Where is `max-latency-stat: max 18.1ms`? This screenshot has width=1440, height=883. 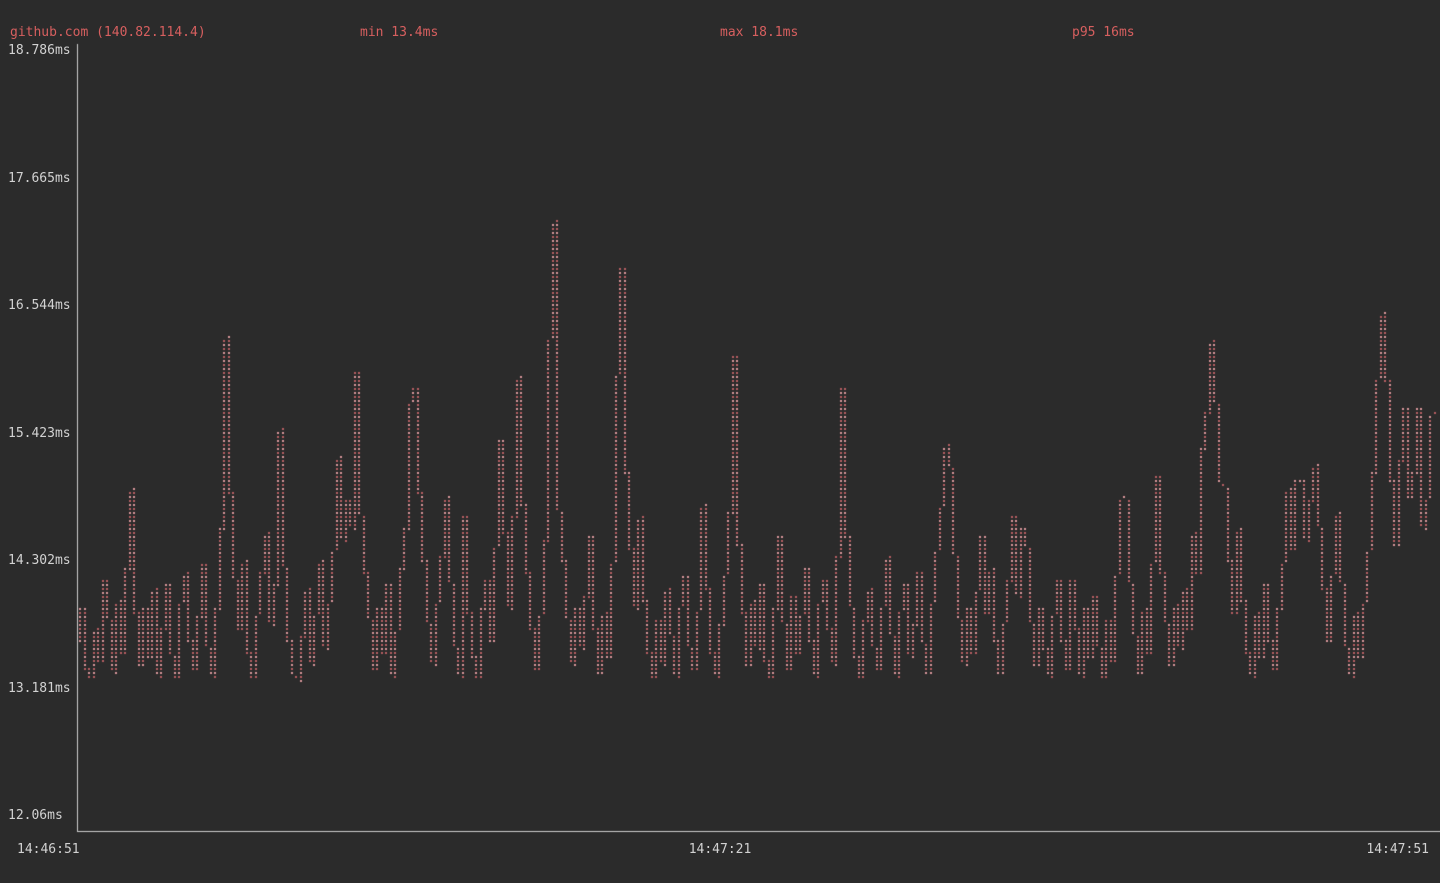 max-latency-stat: max 18.1ms is located at coordinates (759, 32).